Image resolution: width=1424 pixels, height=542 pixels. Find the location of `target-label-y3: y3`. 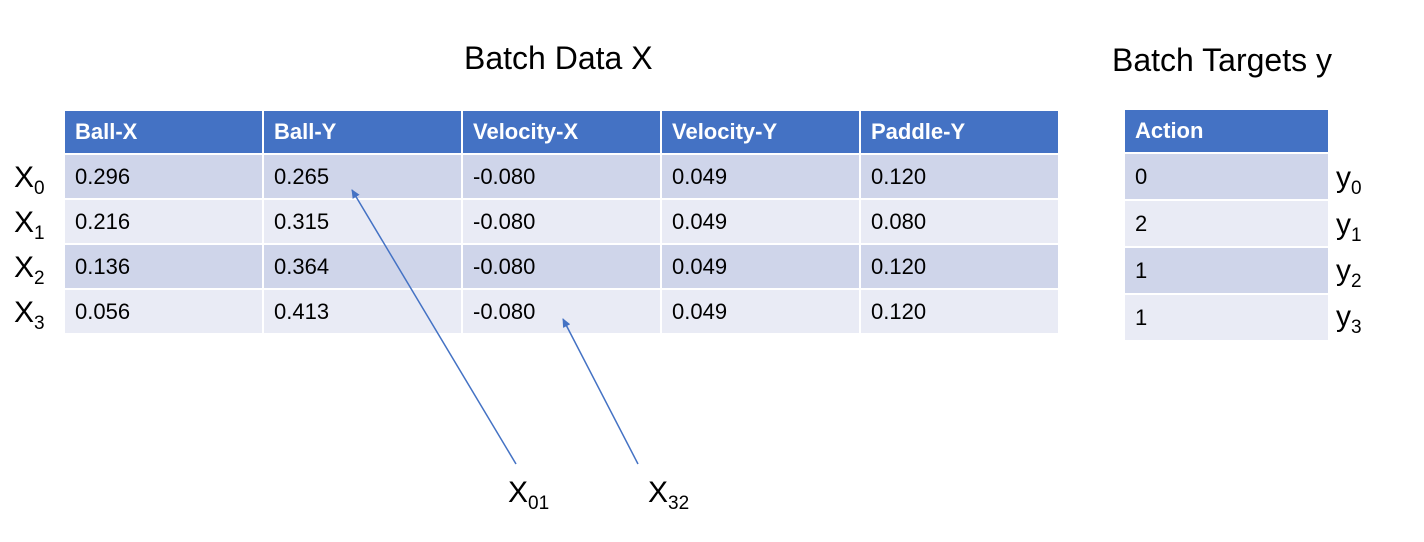

target-label-y3: y3 is located at coordinates (1349, 319).